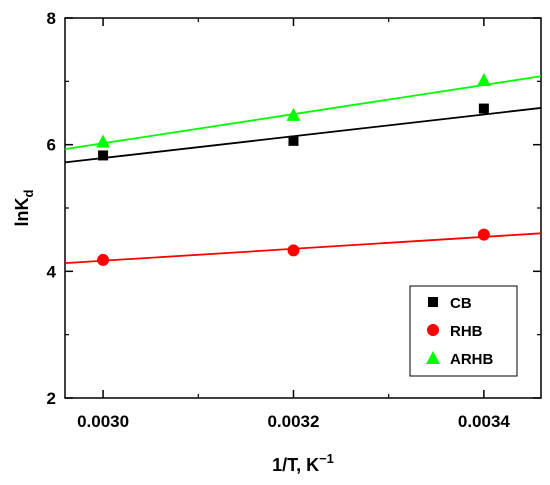  Describe the element at coordinates (433, 302) in the screenshot. I see `legend-marker-cb` at that location.